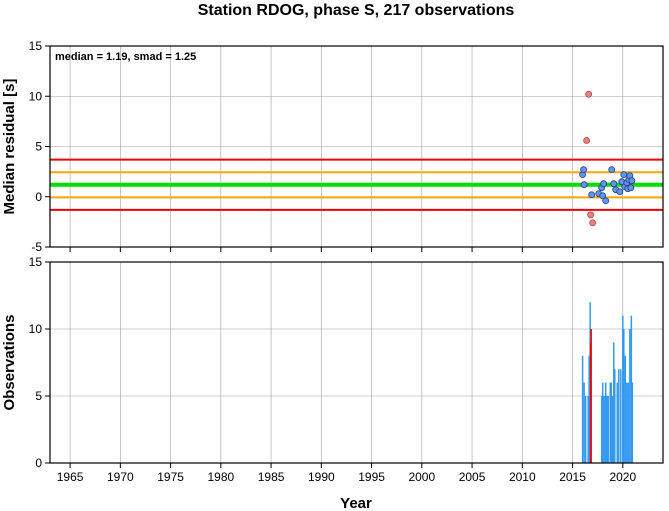 The height and width of the screenshot is (511, 669). Describe the element at coordinates (70, 477) in the screenshot. I see `x-tick-label: 1965` at that location.